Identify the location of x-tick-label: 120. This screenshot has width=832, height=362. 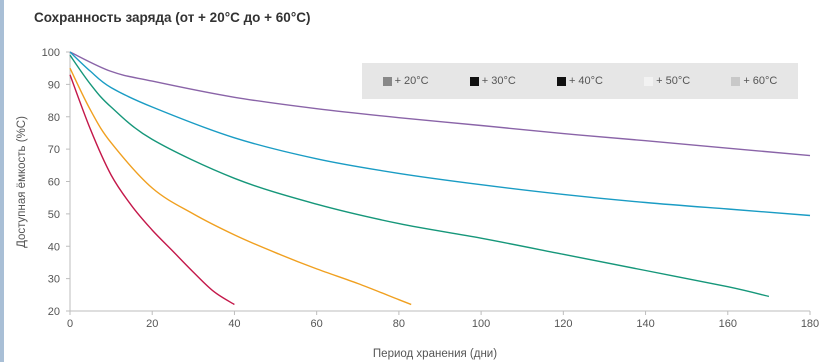
(563, 324).